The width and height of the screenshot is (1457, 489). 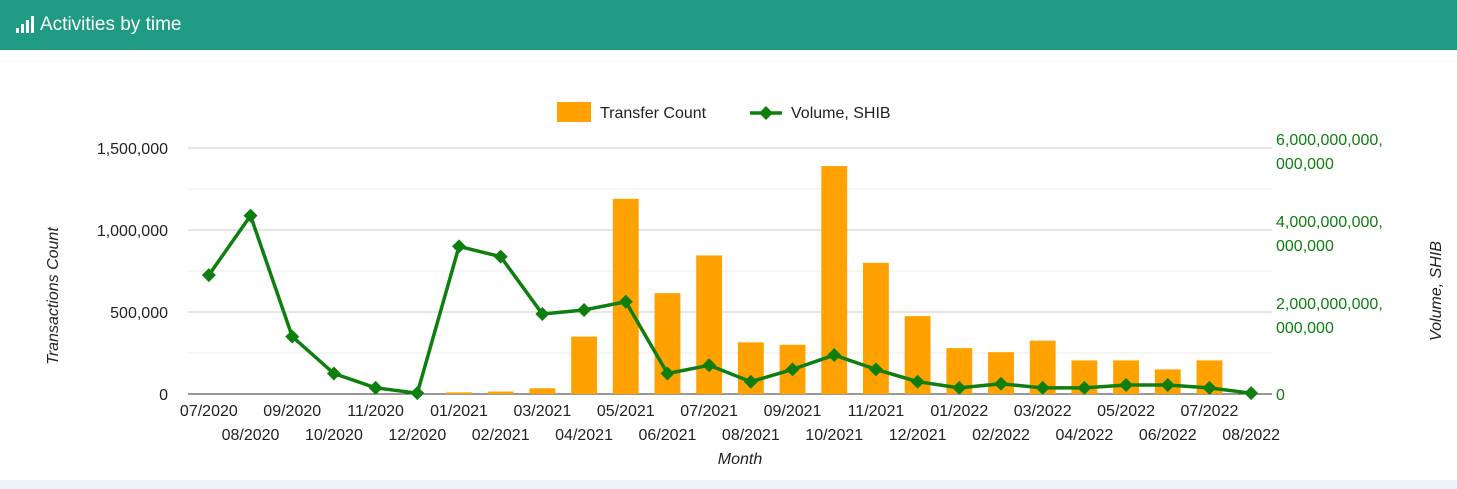 What do you see at coordinates (728, 484) in the screenshot?
I see `footer-band` at bounding box center [728, 484].